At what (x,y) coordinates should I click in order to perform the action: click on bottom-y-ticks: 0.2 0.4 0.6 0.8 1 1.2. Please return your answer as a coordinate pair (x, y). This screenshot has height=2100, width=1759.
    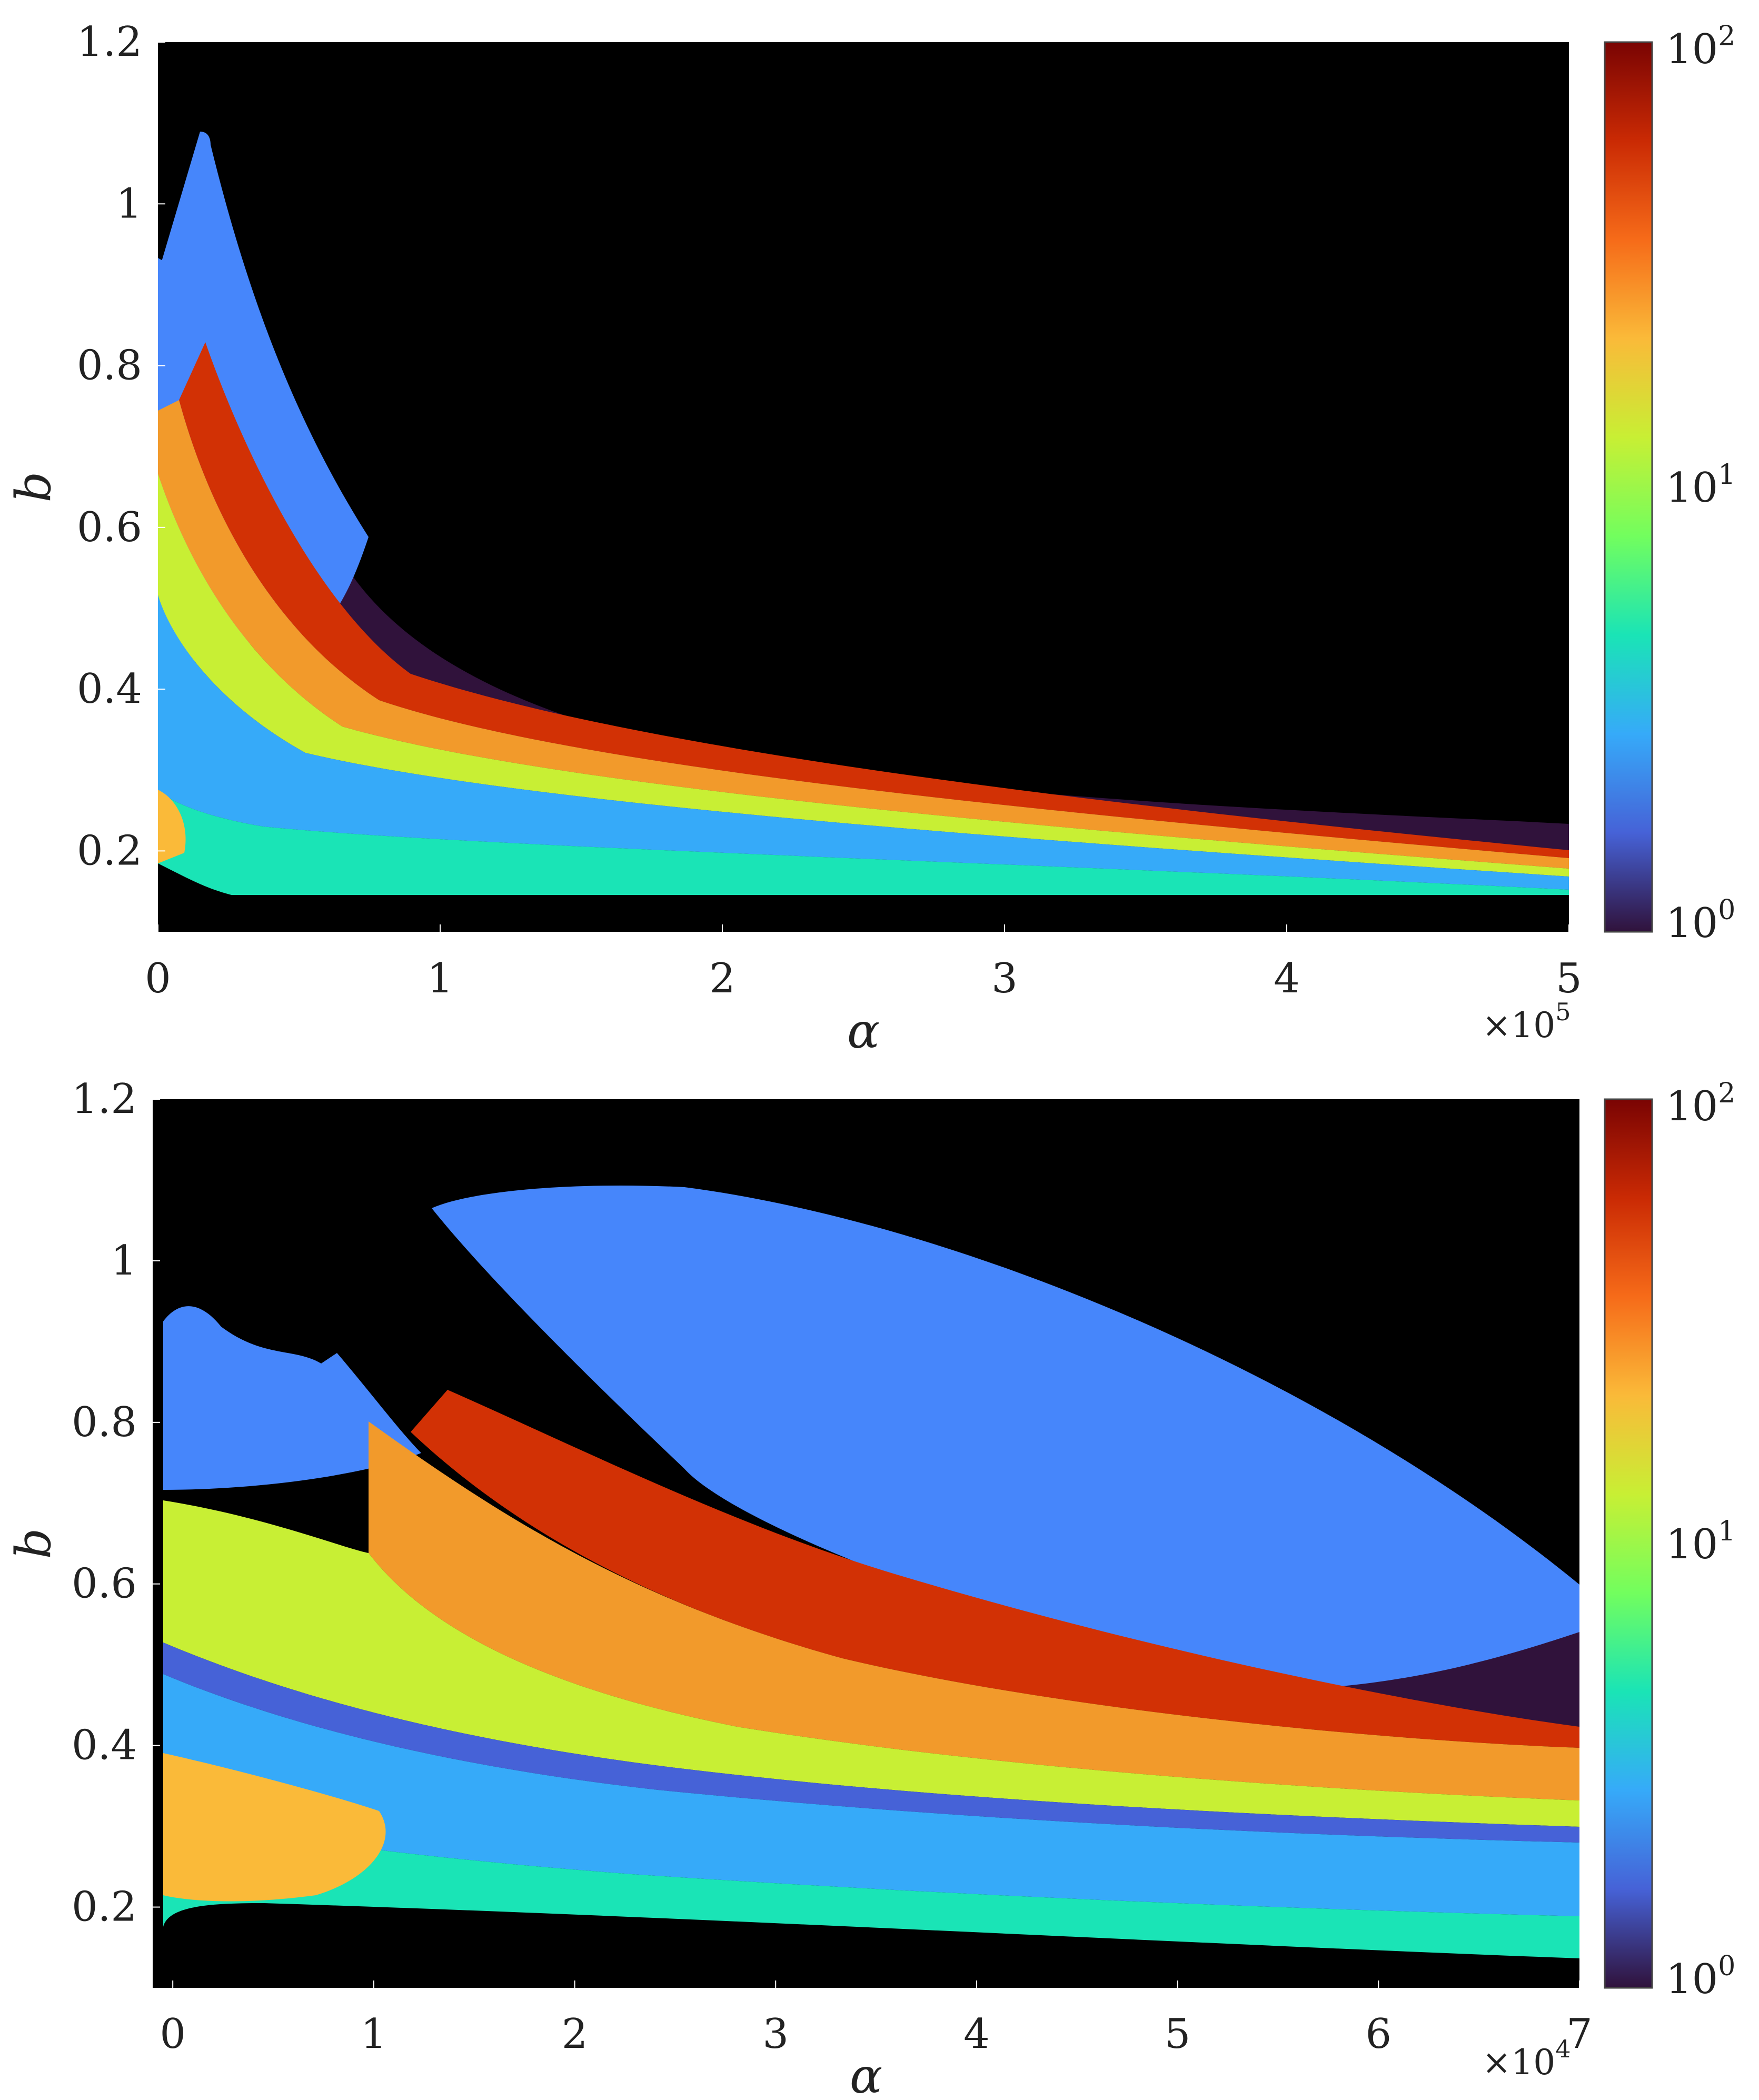
    Looking at the image, I should click on (116, 1503).